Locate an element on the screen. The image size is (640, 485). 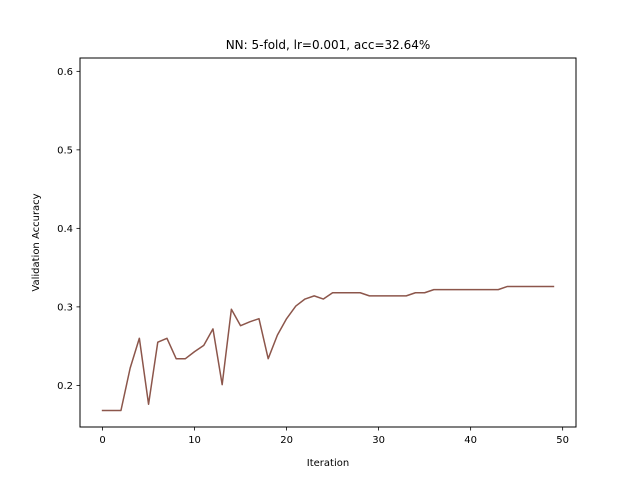
x-tick-label: 20 is located at coordinates (286, 440).